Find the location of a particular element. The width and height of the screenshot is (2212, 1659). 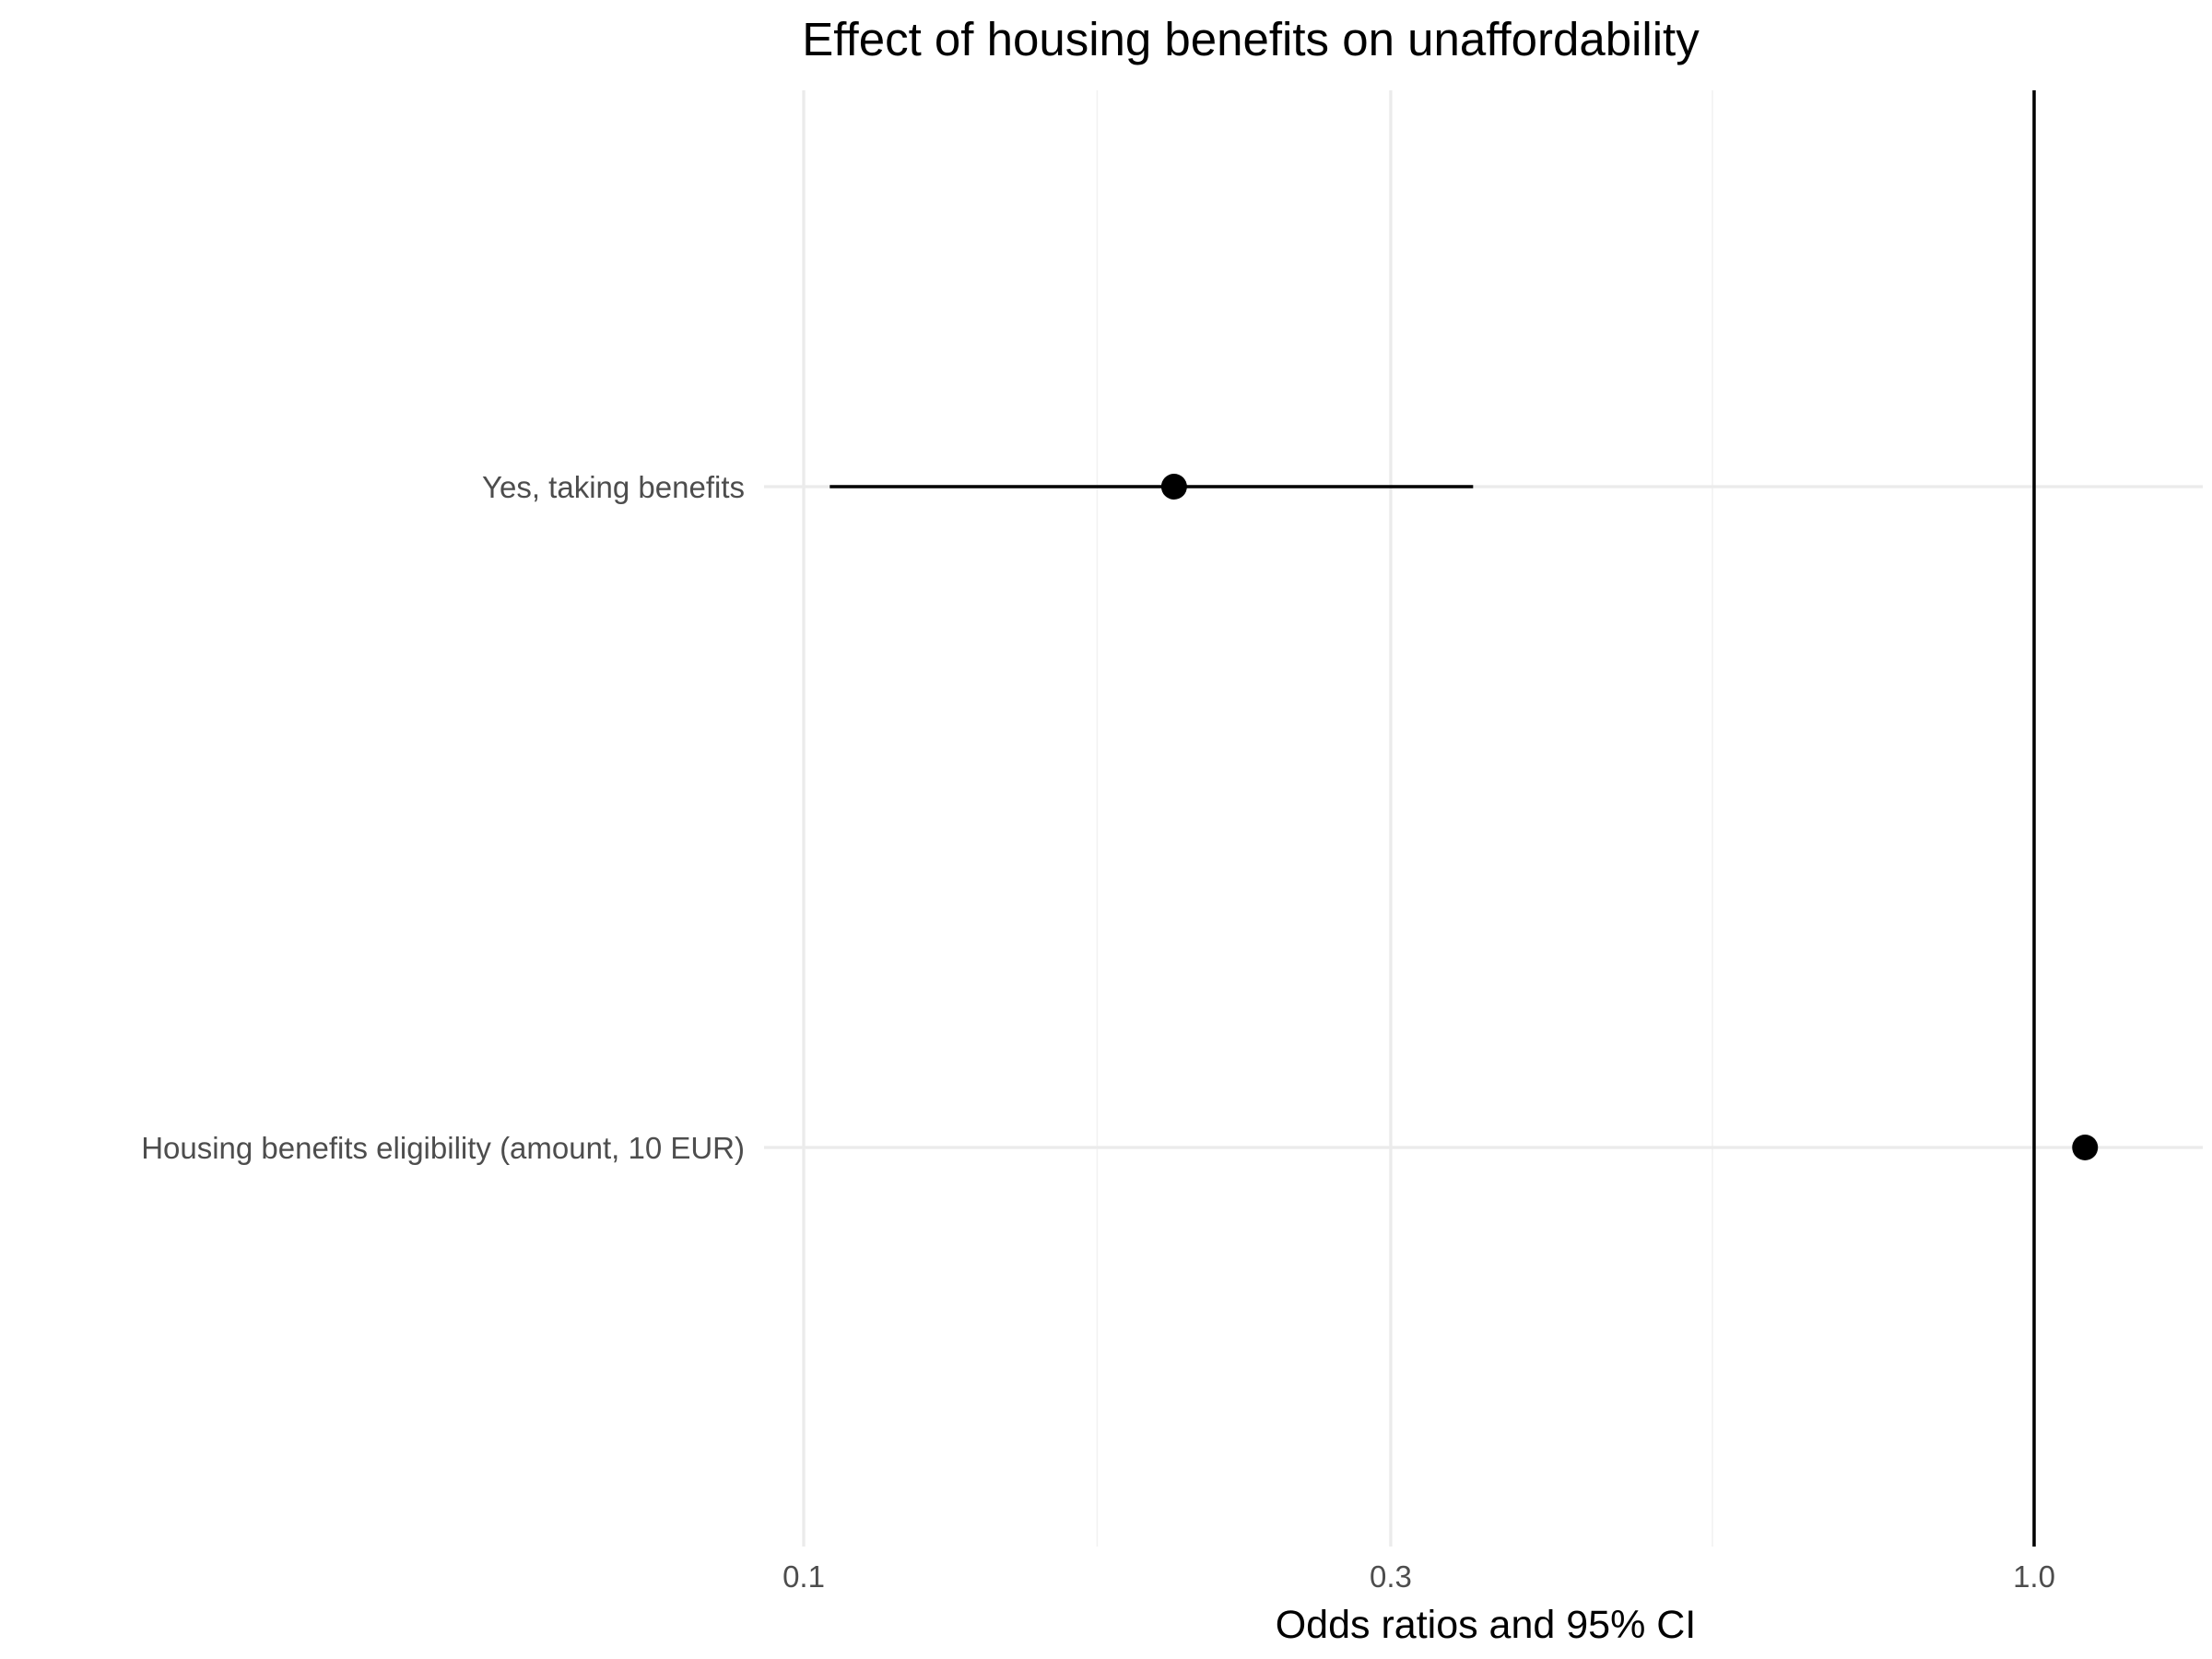

y-tick-label: Yes, taking benefits is located at coordinates (613, 487).